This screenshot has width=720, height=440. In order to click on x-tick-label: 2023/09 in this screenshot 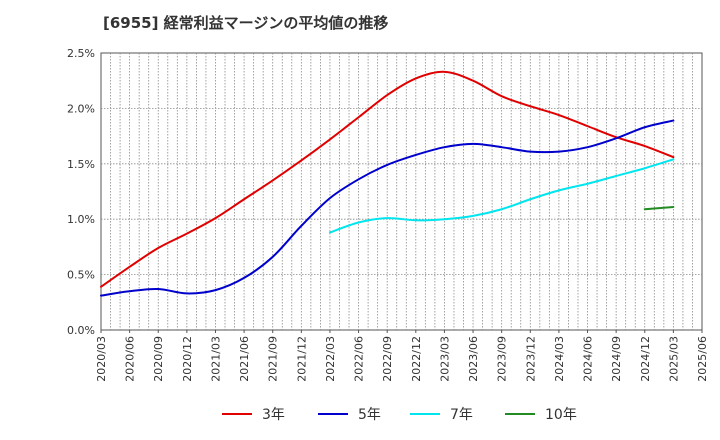, I will do `click(502, 359)`.